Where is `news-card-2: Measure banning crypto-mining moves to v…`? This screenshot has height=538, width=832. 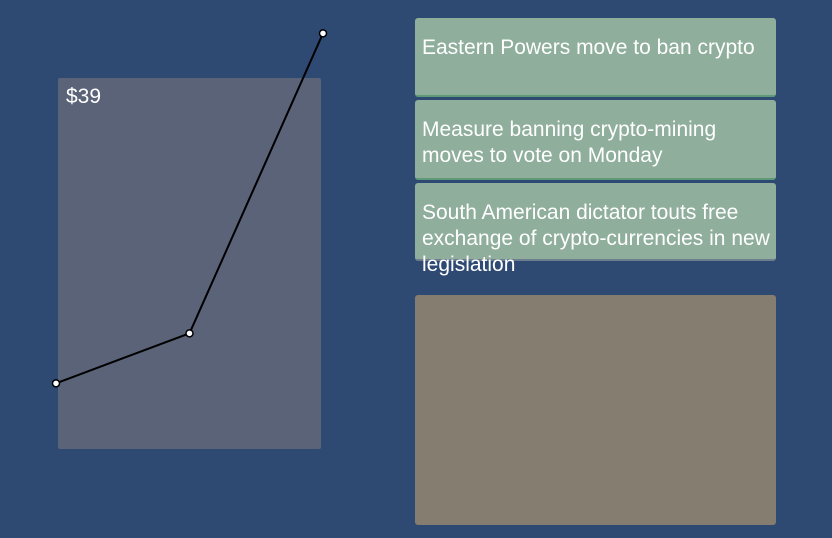
news-card-2: Measure banning crypto-mining moves to v… is located at coordinates (595, 140).